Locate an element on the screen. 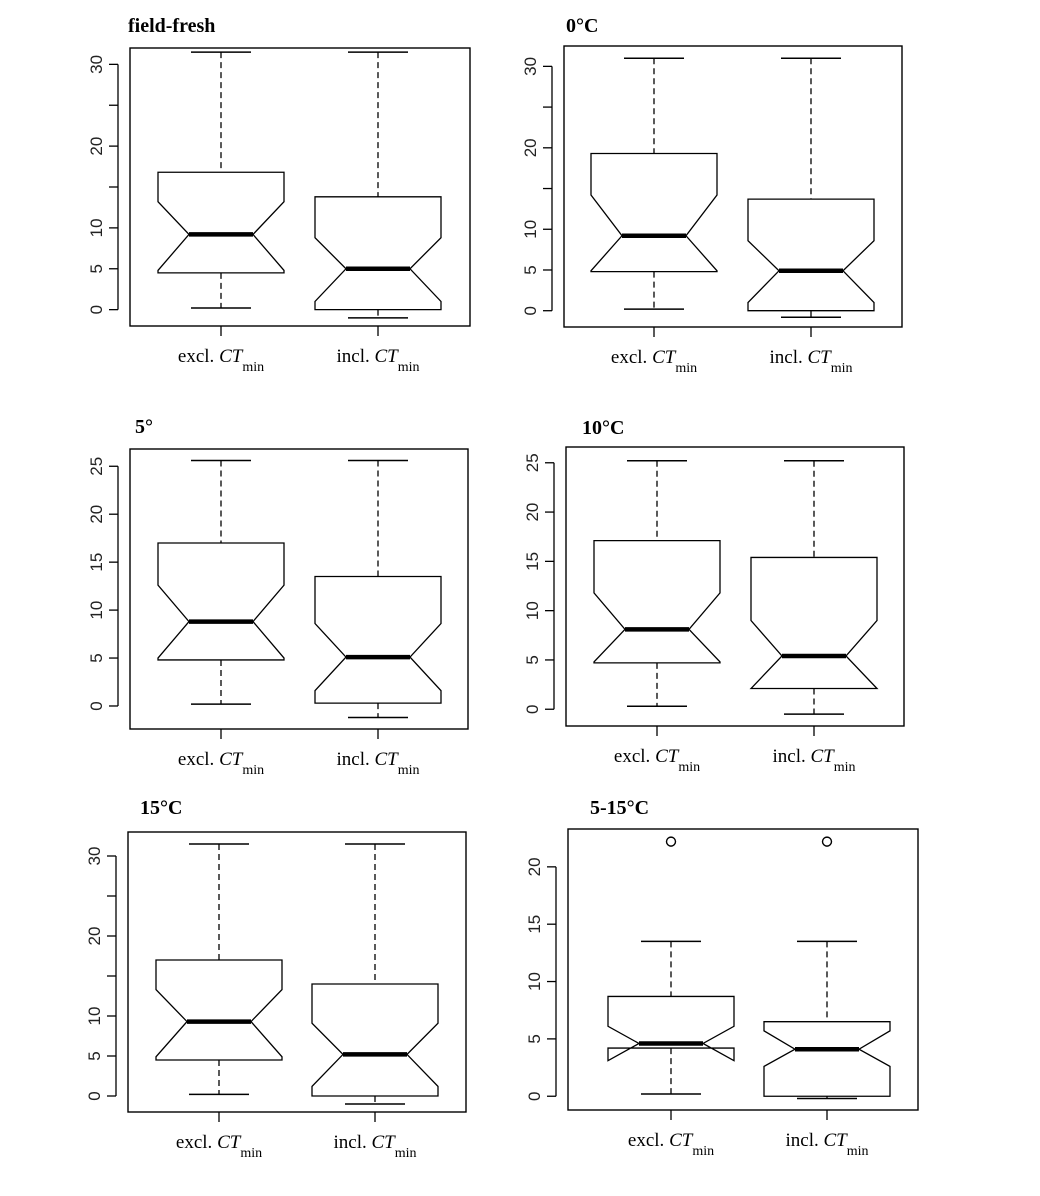 Image resolution: width=1040 pixels, height=1196 pixels. panel-title: 5° is located at coordinates (144, 427).